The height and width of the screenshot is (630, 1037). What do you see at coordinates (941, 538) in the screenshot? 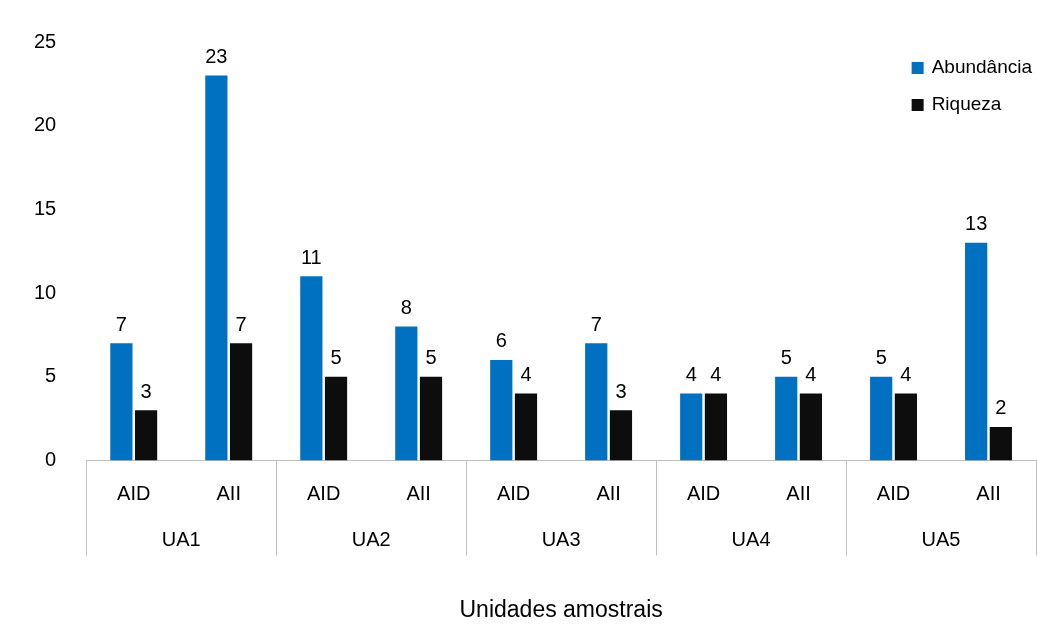
I see `text: UA5` at bounding box center [941, 538].